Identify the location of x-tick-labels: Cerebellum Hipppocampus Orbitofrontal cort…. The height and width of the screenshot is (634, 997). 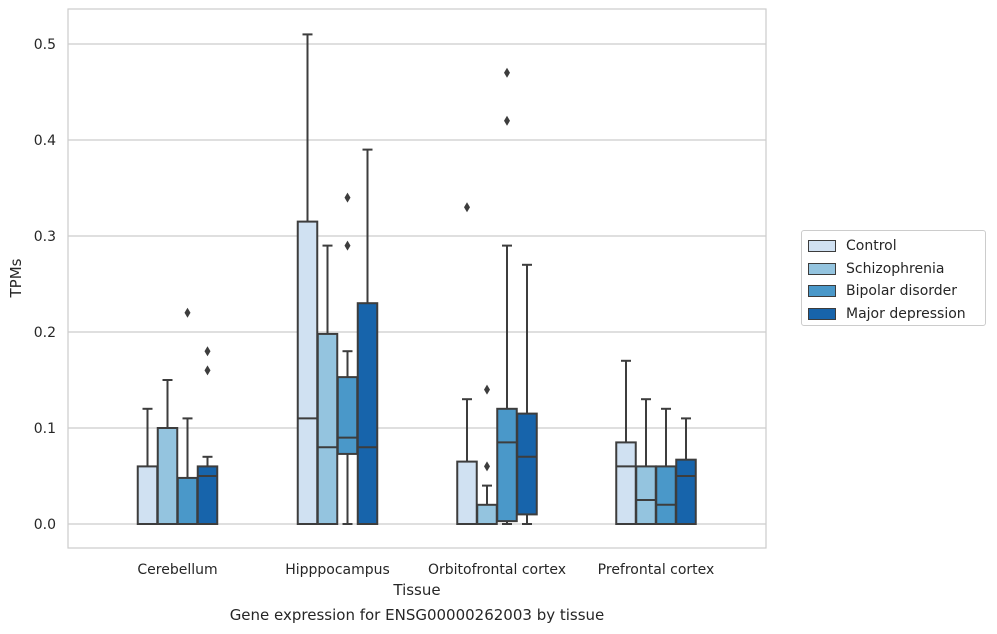
(425, 570).